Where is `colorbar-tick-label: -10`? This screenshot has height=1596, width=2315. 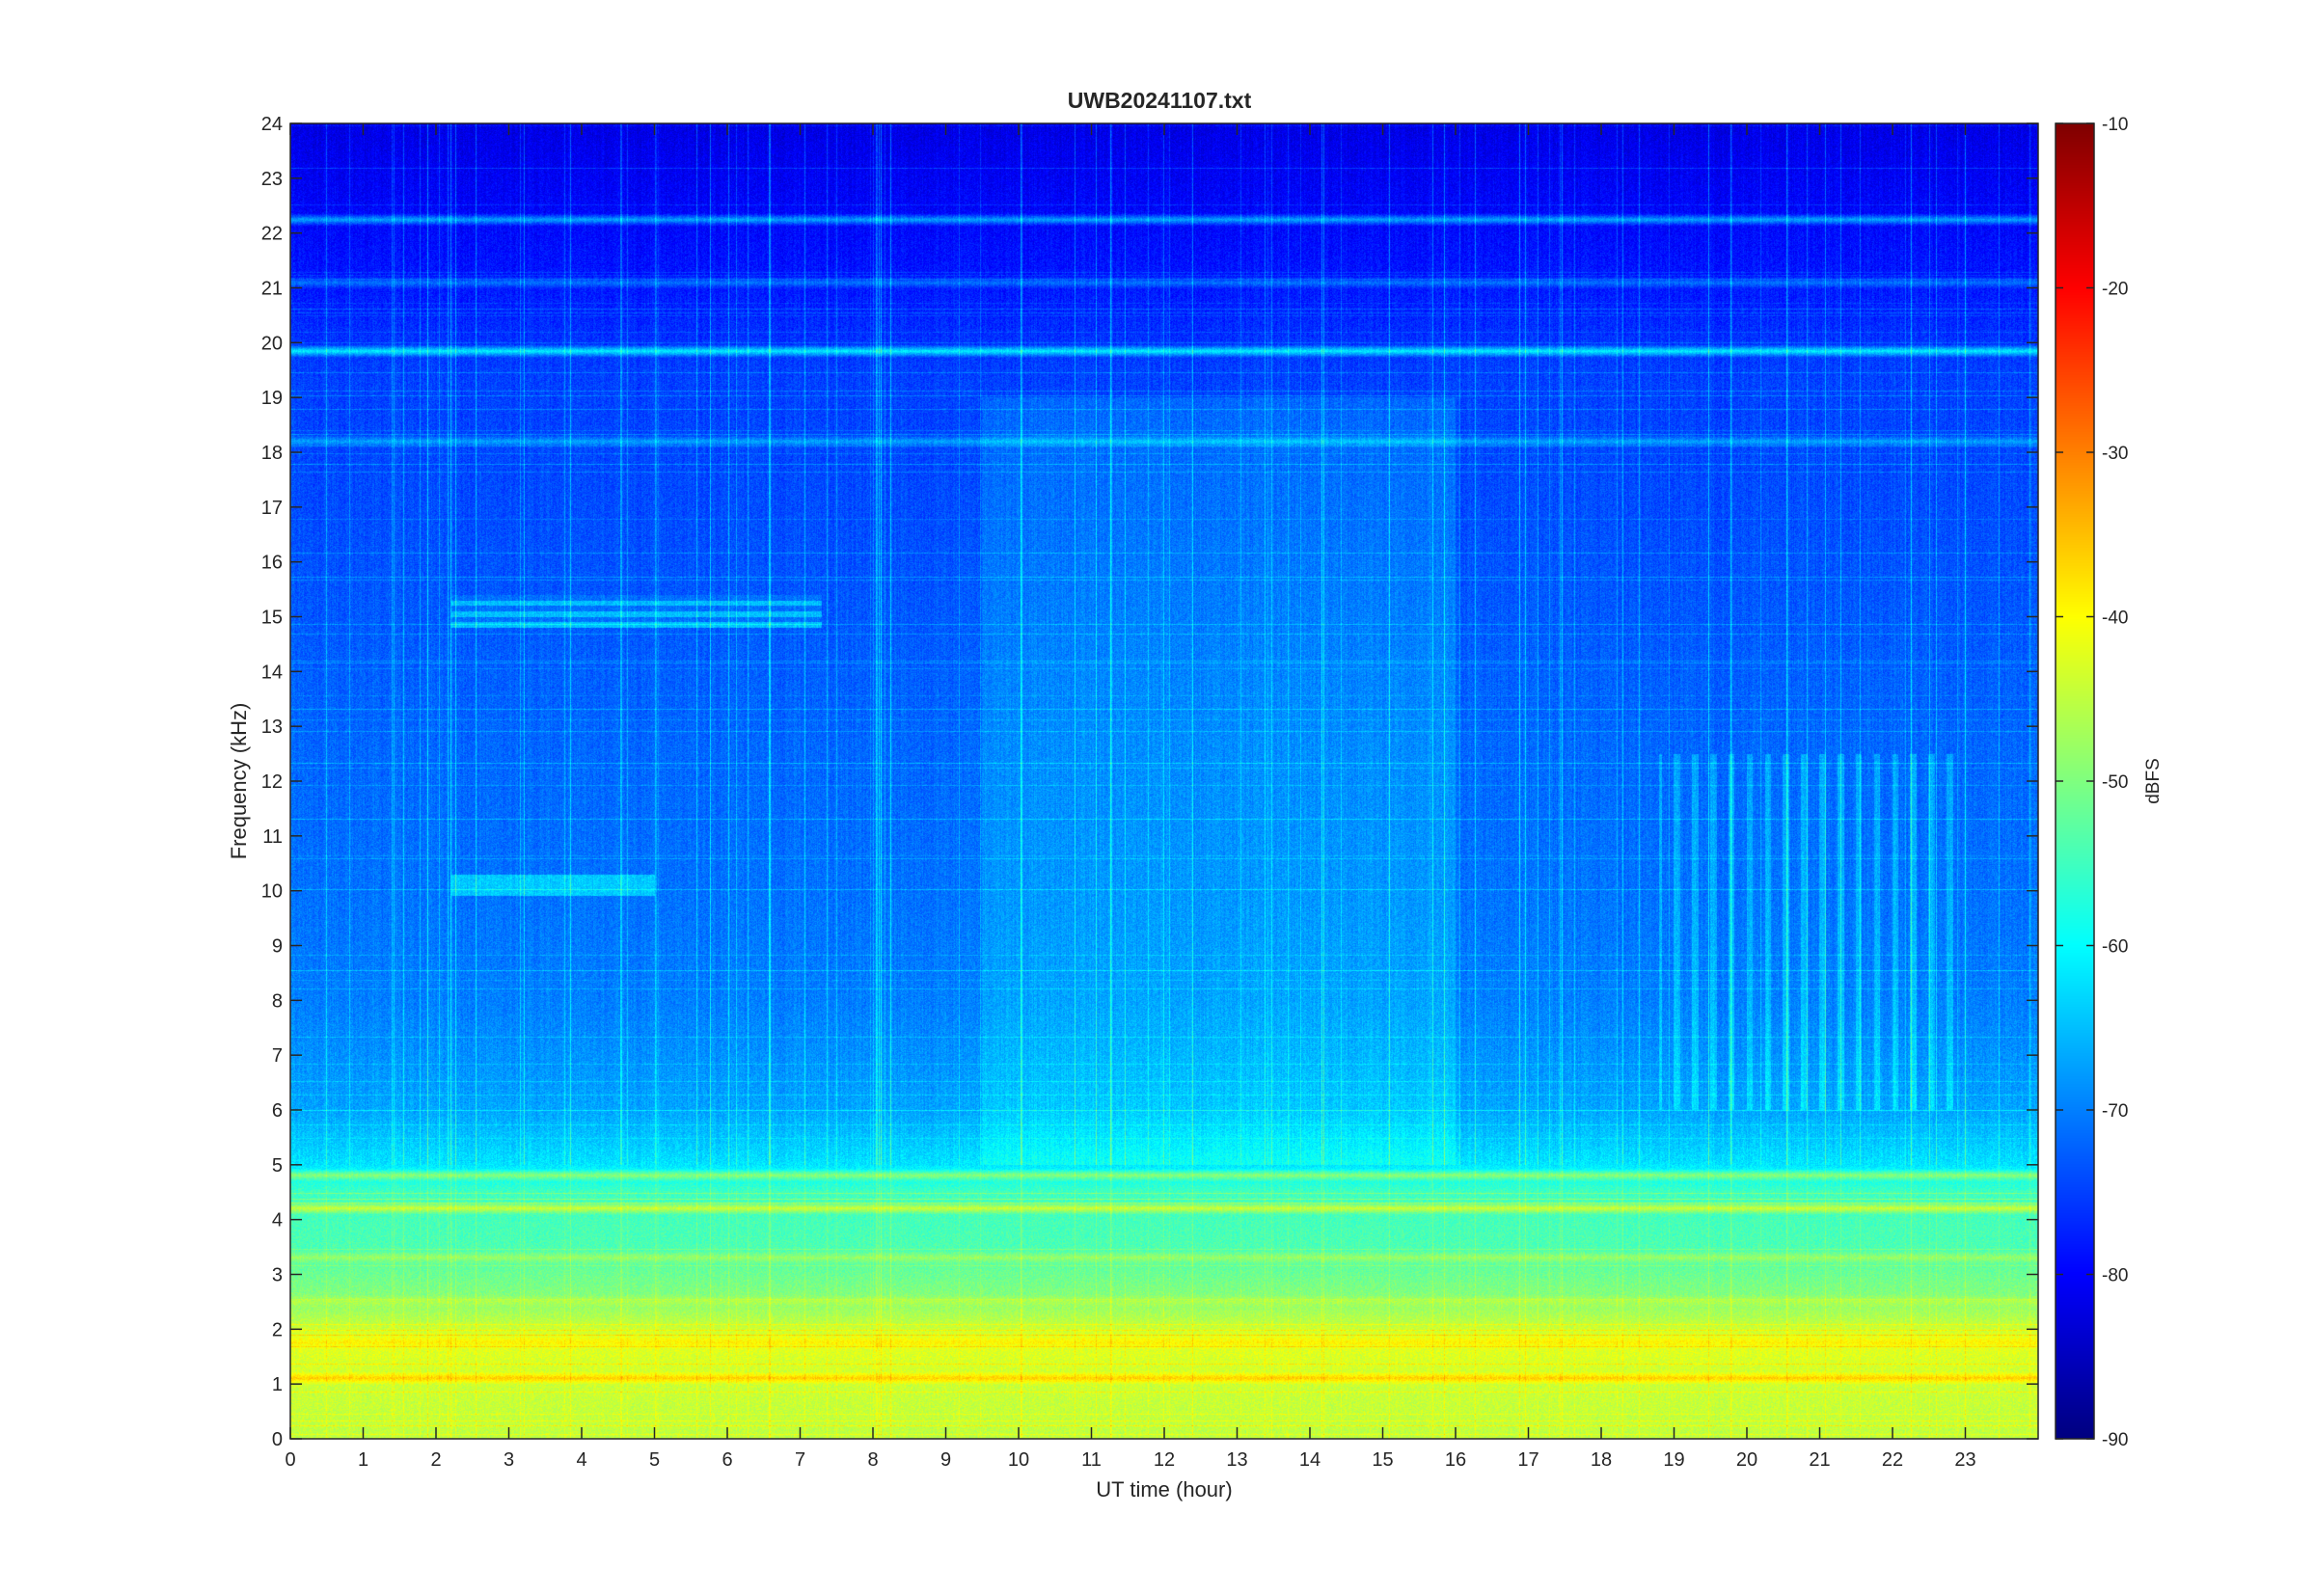 colorbar-tick-label: -10 is located at coordinates (2115, 125).